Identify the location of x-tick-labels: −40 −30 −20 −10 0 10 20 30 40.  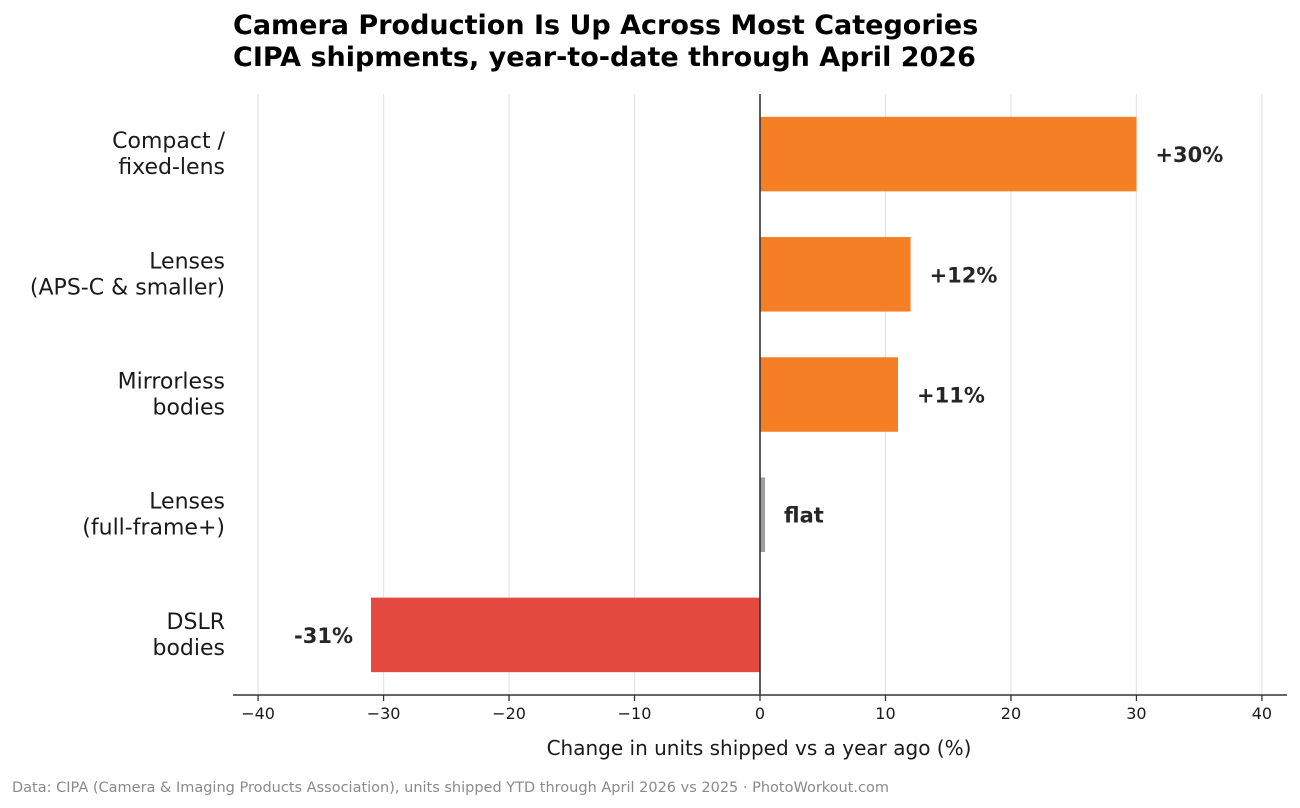
(756, 709).